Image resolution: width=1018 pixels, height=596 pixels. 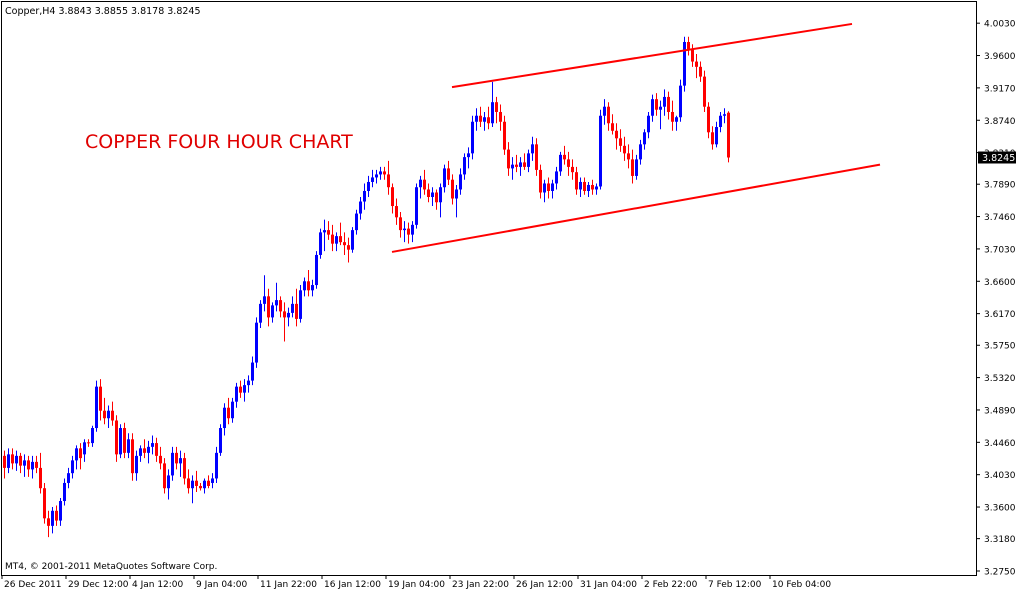 What do you see at coordinates (103, 11) in the screenshot?
I see `chart-header: Copper,H4 3.8843 3.8855 3.8178 3.8245` at bounding box center [103, 11].